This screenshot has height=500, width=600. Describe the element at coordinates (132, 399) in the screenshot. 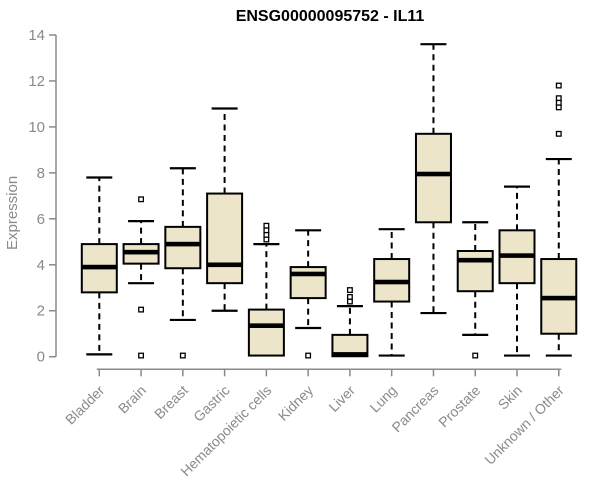

I see `x-tick-label: Brain` at that location.